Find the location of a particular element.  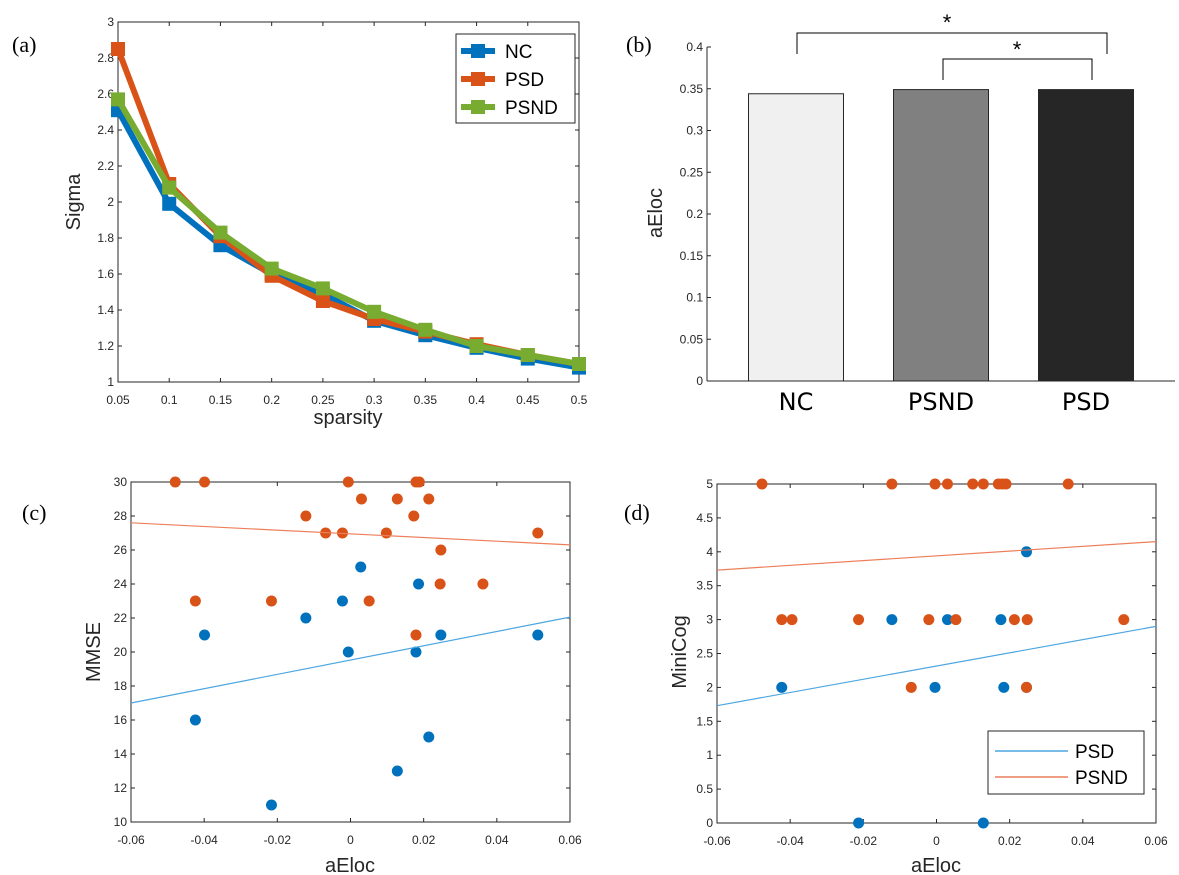

y-tick-label: 0.15 is located at coordinates (692, 256).